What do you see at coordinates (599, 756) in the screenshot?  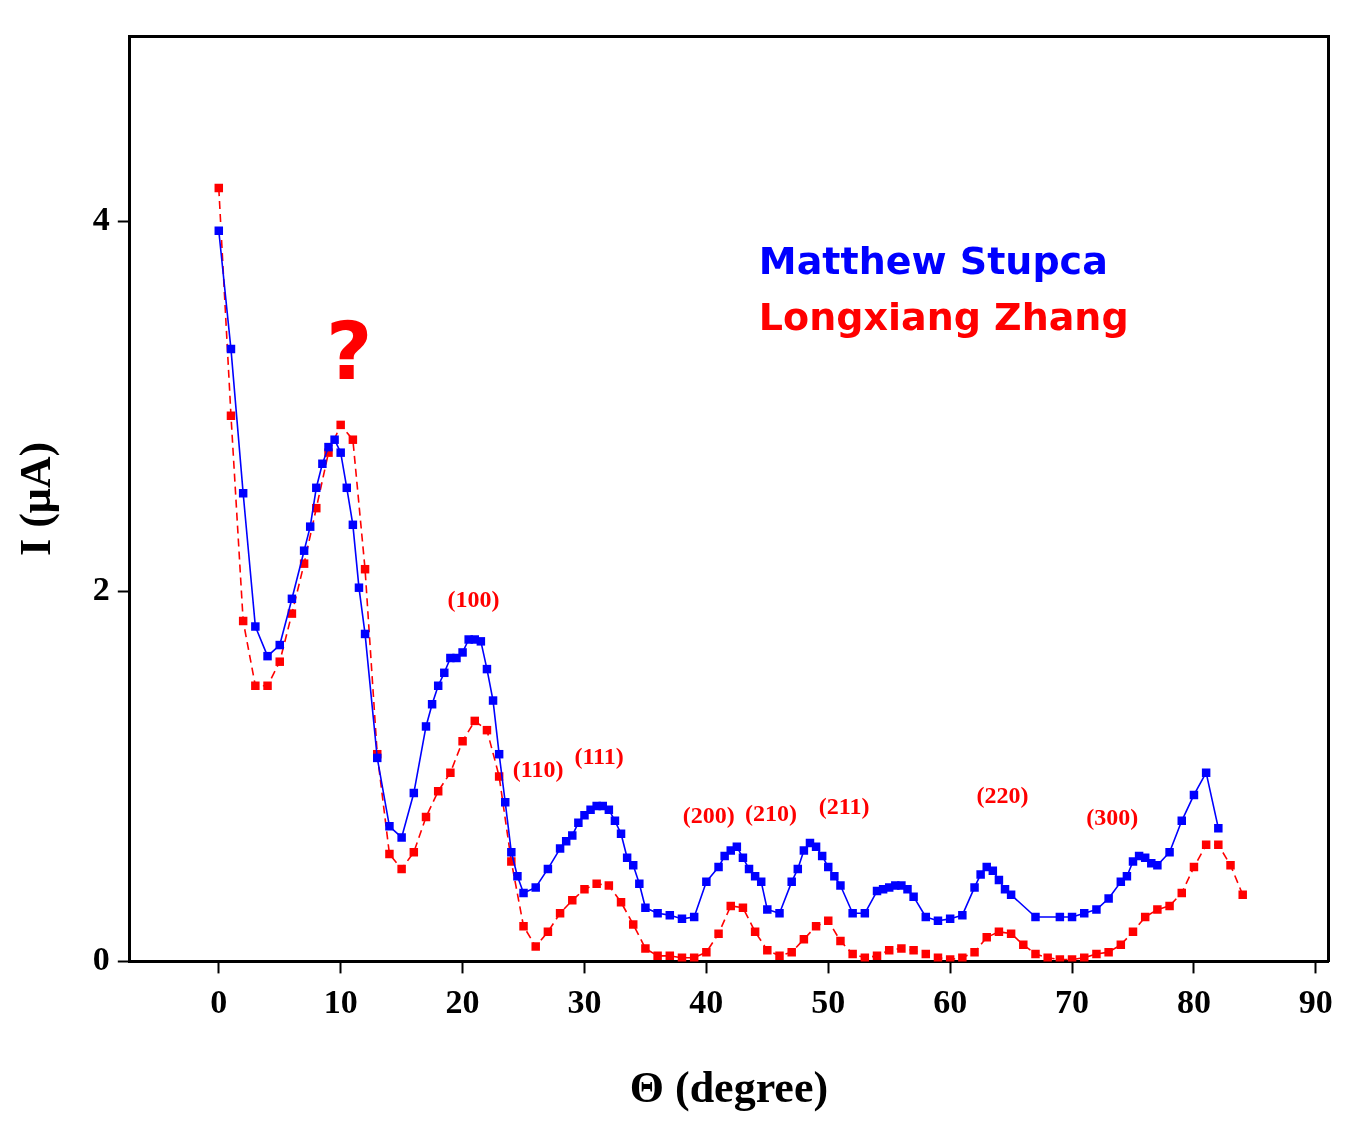 I see `annotation: (111)` at bounding box center [599, 756].